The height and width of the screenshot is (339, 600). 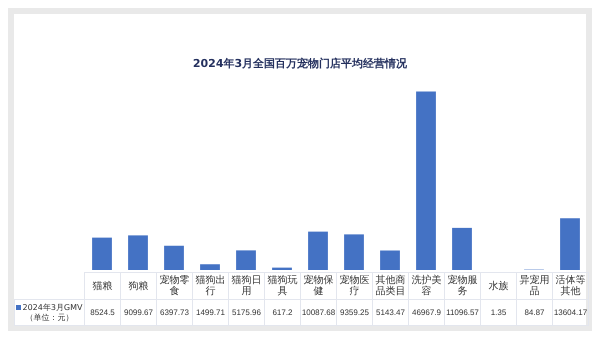 What do you see at coordinates (282, 313) in the screenshot?
I see `data-label: 617.2` at bounding box center [282, 313].